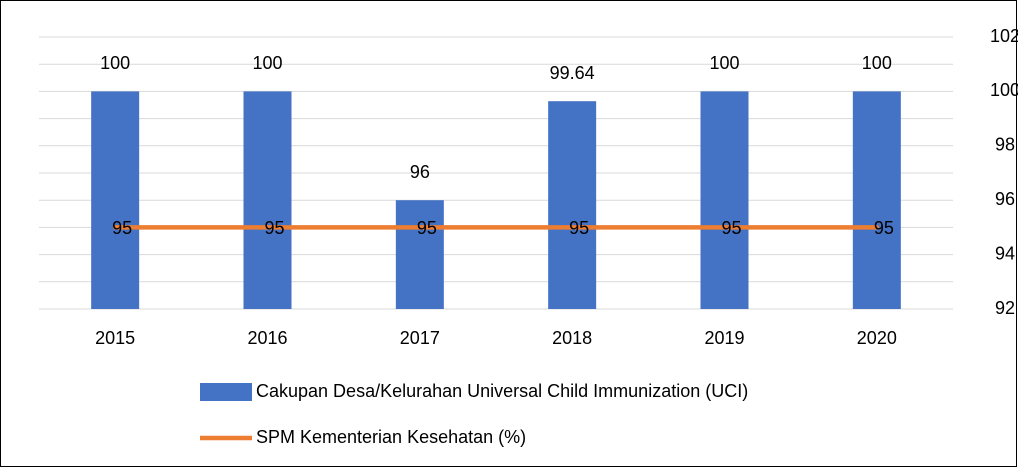 The width and height of the screenshot is (1018, 473). Describe the element at coordinates (877, 338) in the screenshot. I see `x-tick-label: 2020` at that location.